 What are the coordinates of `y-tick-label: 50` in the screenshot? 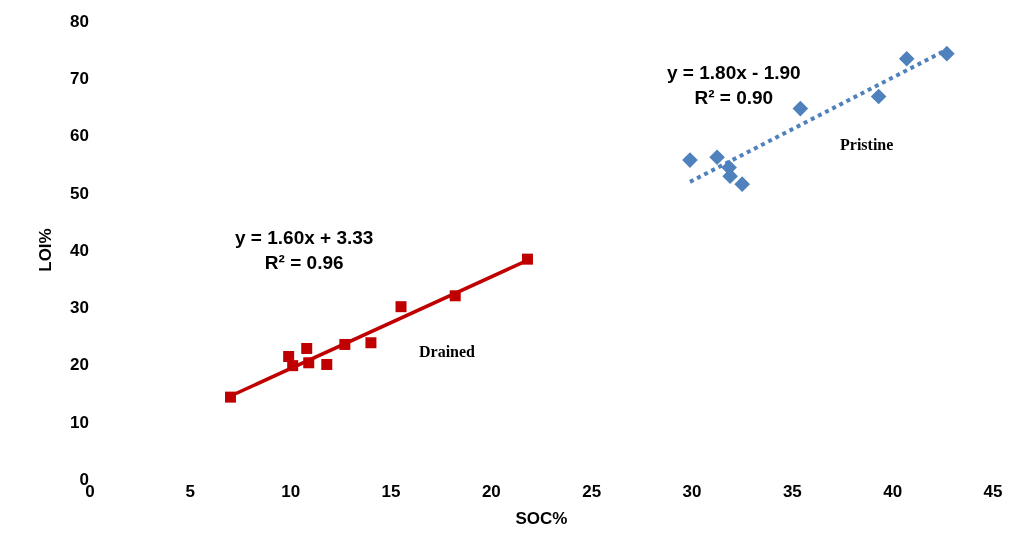 It's located at (79, 193).